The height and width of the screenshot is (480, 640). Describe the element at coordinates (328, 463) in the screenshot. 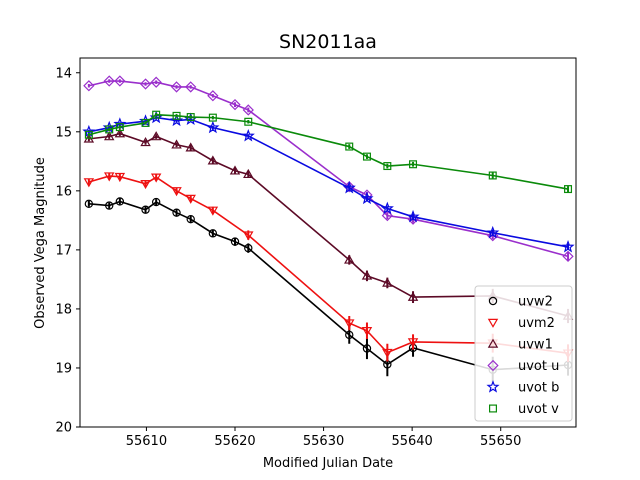

I see `x-axis-label: Modified Julian Date` at that location.